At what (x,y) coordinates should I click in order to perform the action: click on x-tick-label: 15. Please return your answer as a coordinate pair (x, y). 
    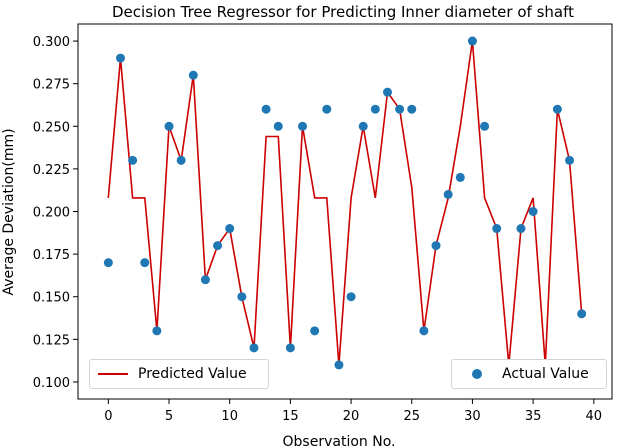
    Looking at the image, I should click on (290, 416).